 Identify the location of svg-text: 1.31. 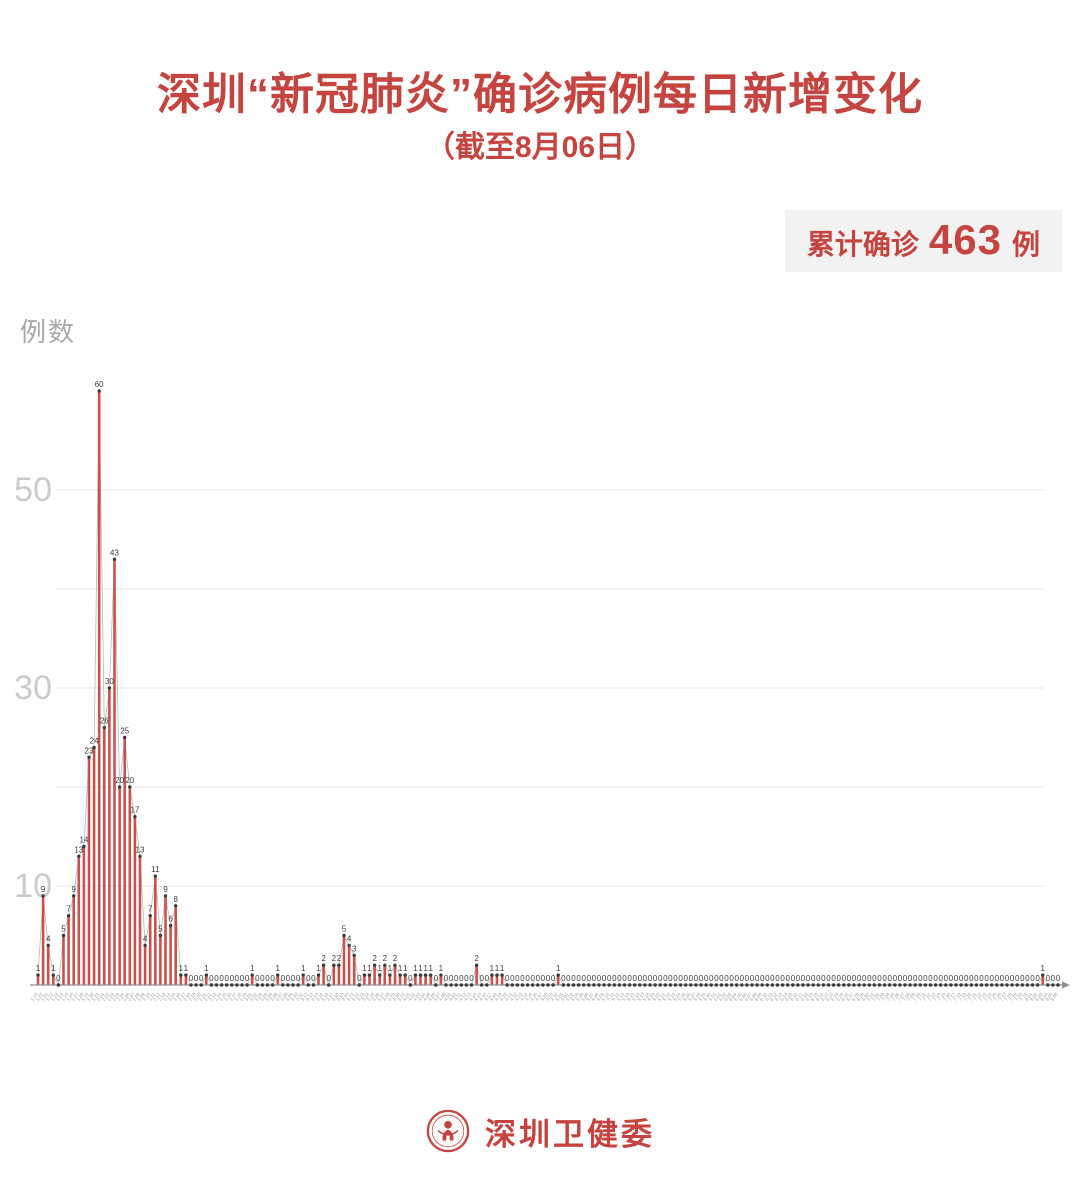
(95, 996).